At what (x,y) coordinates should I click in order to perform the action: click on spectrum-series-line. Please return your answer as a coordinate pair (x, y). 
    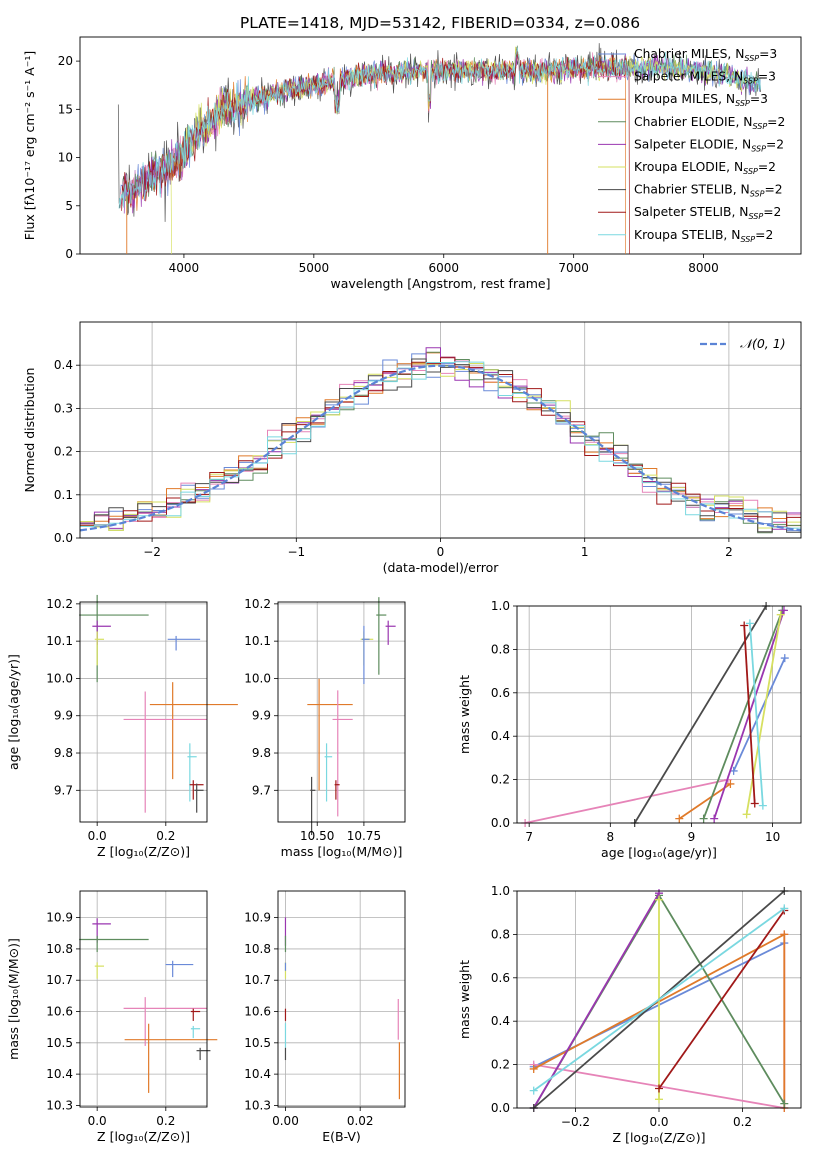
    Looking at the image, I should click on (439, 128).